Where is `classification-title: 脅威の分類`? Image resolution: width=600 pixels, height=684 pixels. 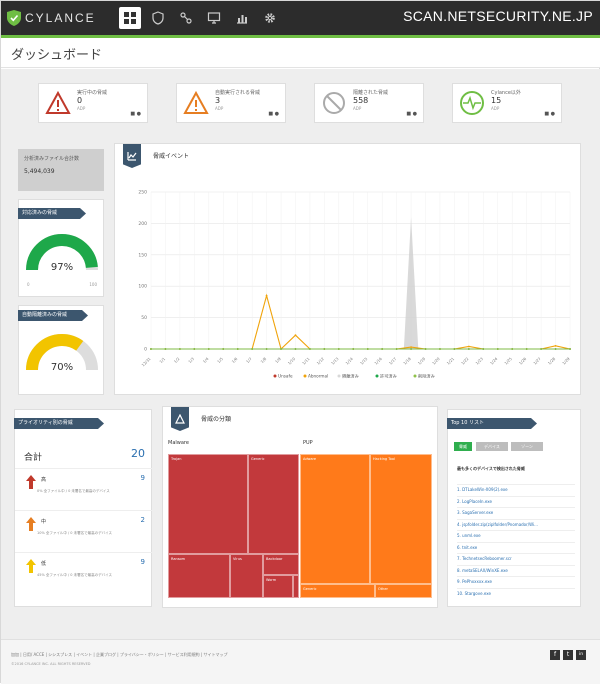
classification-title: 脅威の分類 is located at coordinates (216, 419).